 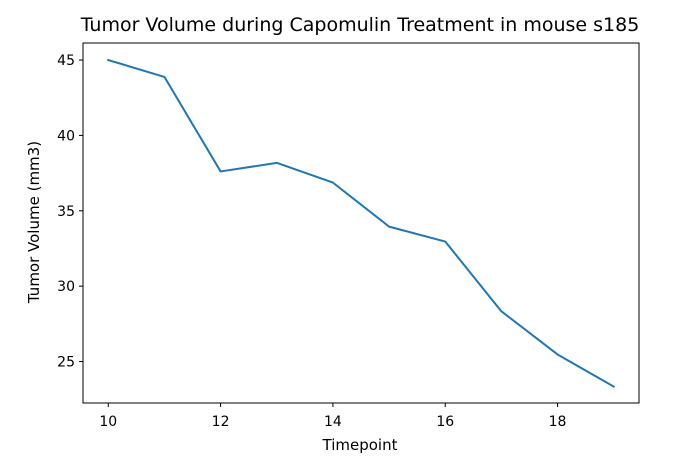 What do you see at coordinates (360, 445) in the screenshot?
I see `x-axis-label: Timepoint` at bounding box center [360, 445].